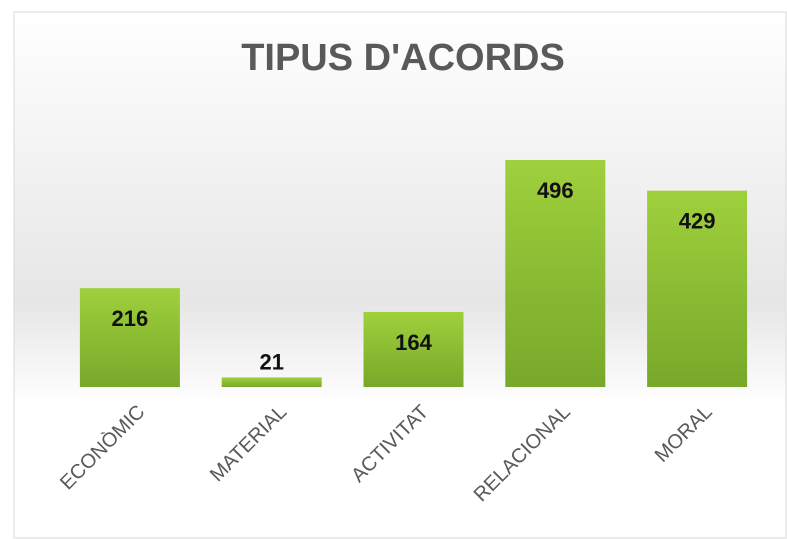  I want to click on data-label: 429, so click(697, 221).